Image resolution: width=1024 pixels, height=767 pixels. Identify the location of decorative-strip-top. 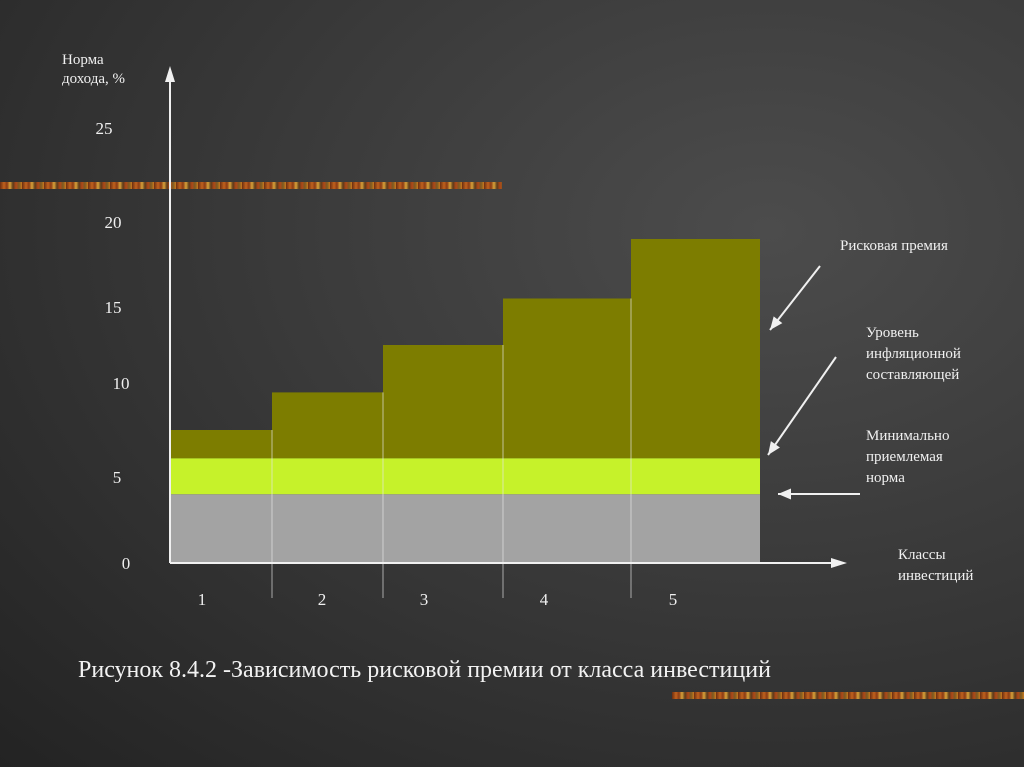
(251, 185).